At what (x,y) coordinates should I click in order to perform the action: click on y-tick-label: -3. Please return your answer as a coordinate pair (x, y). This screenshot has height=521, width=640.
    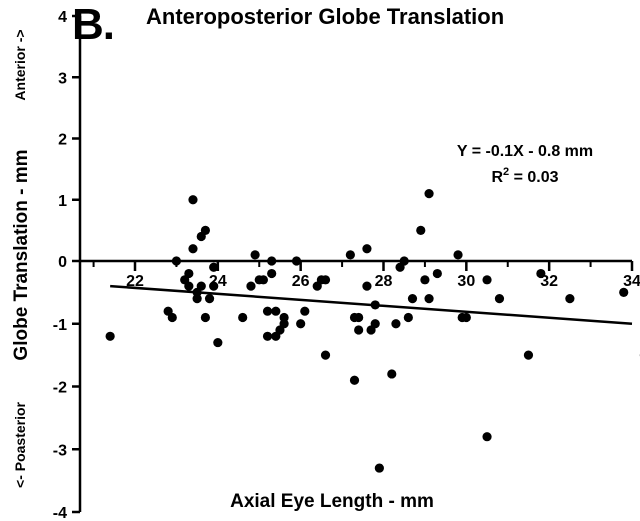
    Looking at the image, I should click on (60, 450).